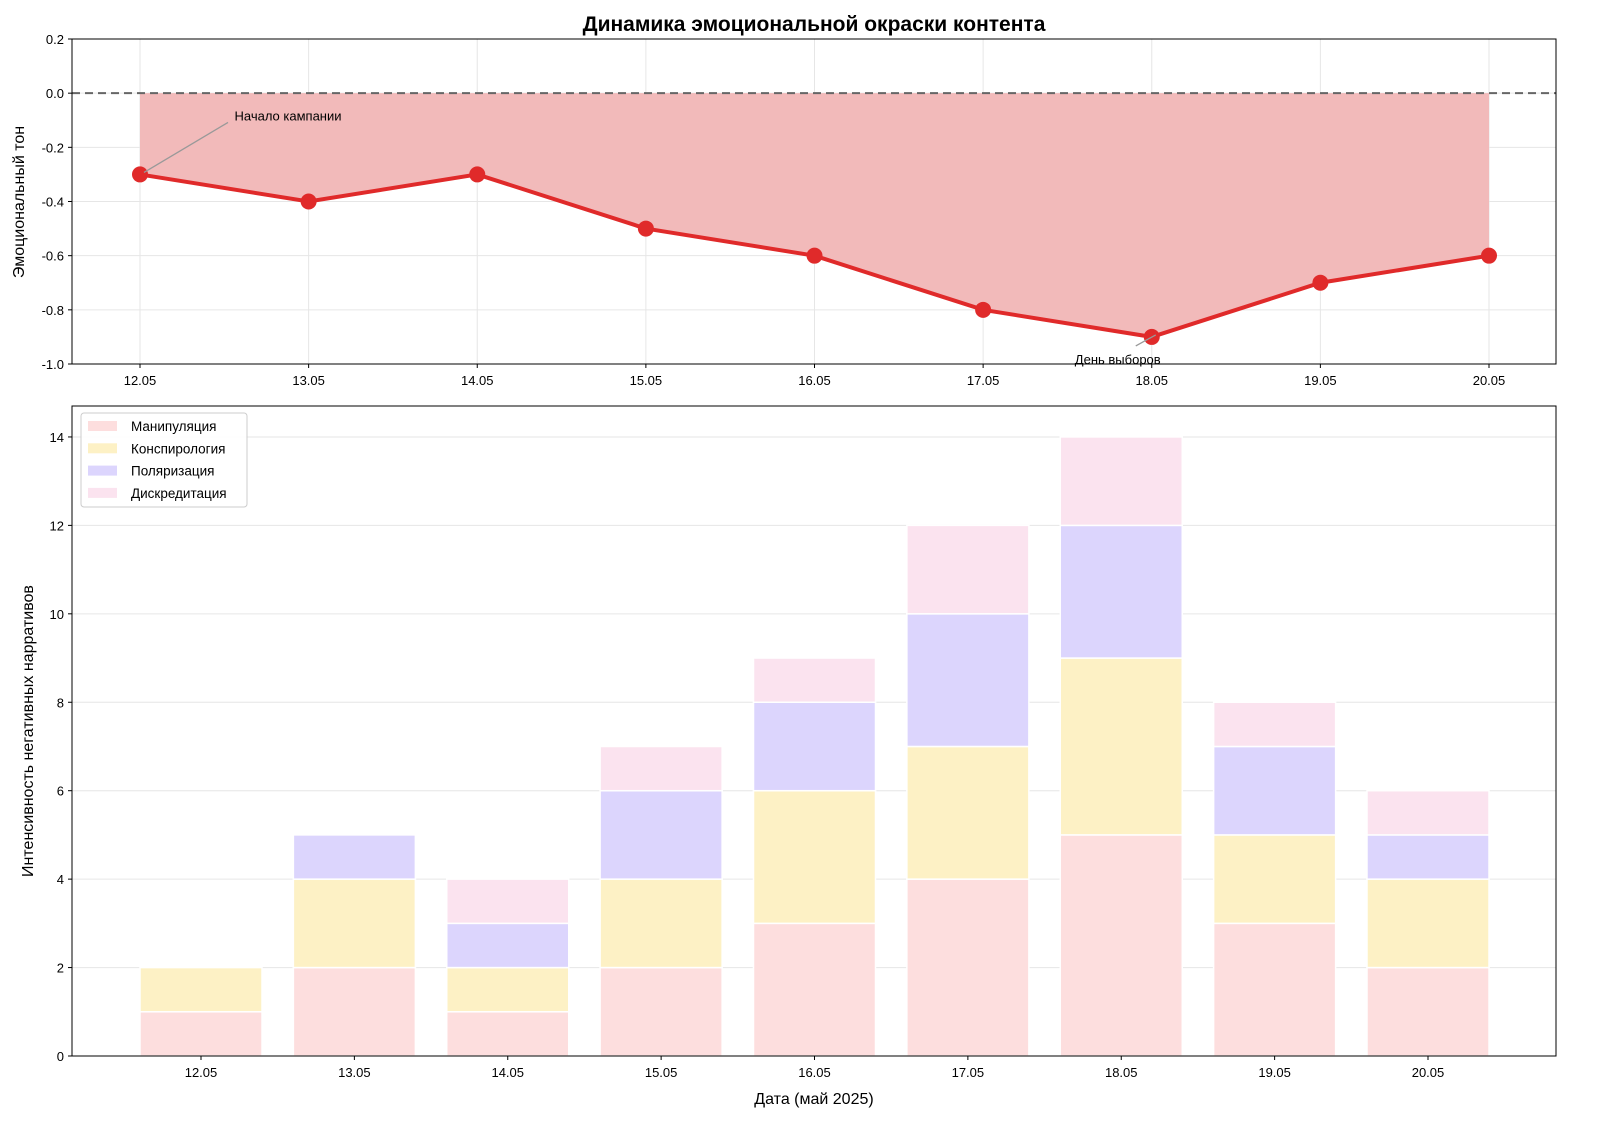  What do you see at coordinates (172, 471) in the screenshot?
I see `legend-label: Поляризация` at bounding box center [172, 471].